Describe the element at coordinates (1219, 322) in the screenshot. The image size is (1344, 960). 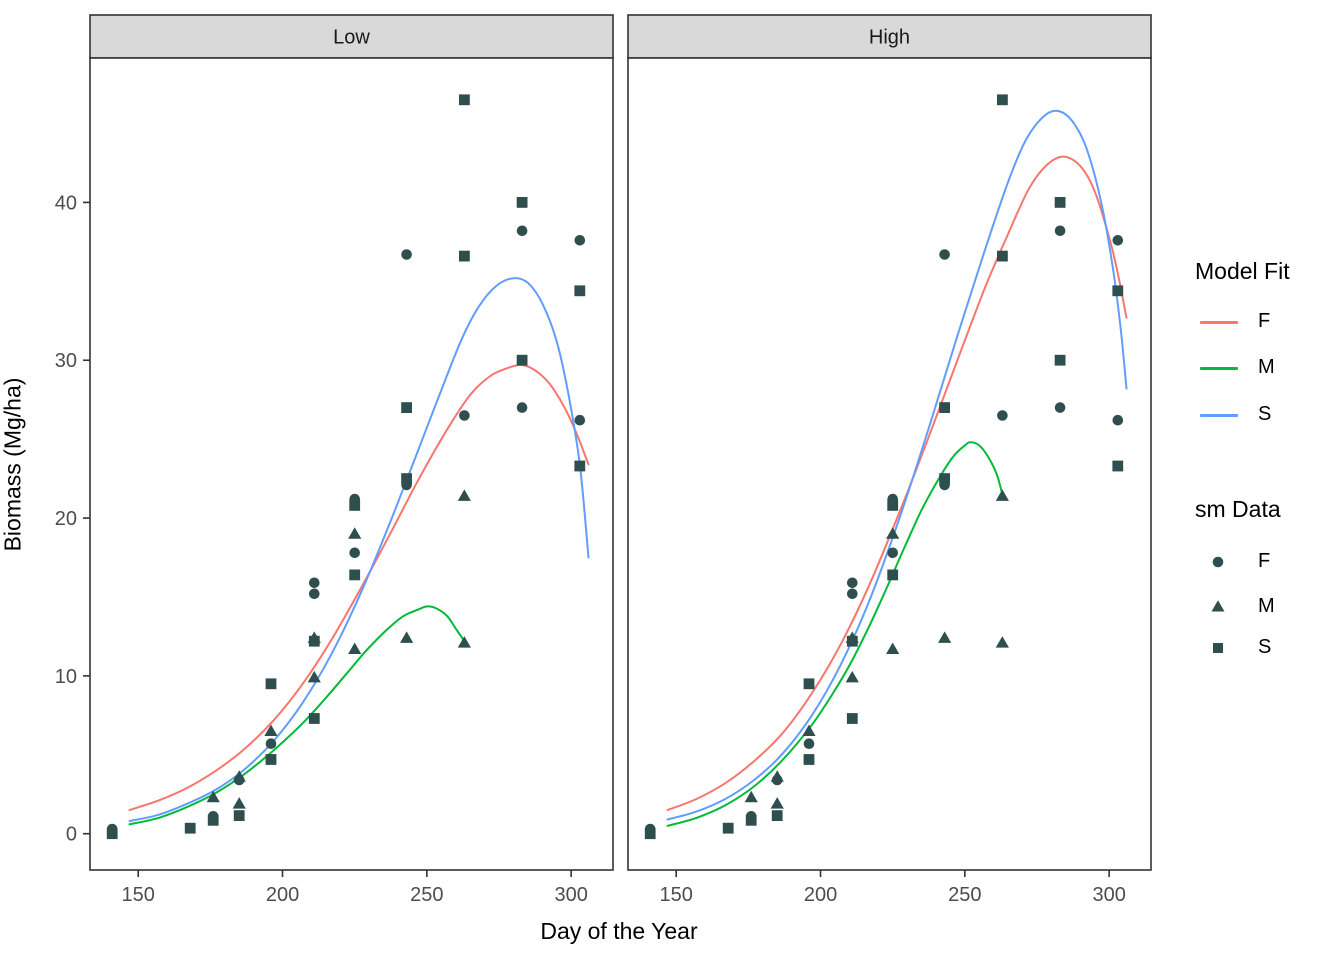
I see `fit-f-line-key-icon` at that location.